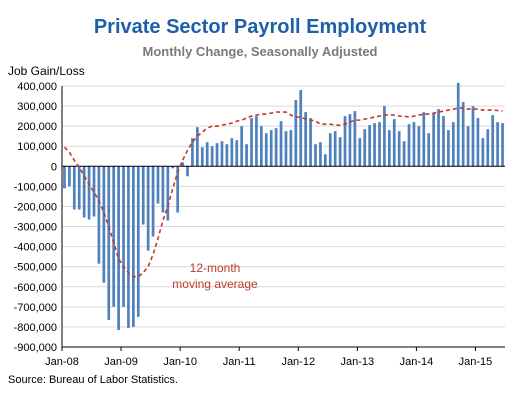 This screenshot has width=520, height=403. Describe the element at coordinates (35, 228) in the screenshot. I see `y-tick-label: -300,000` at that location.